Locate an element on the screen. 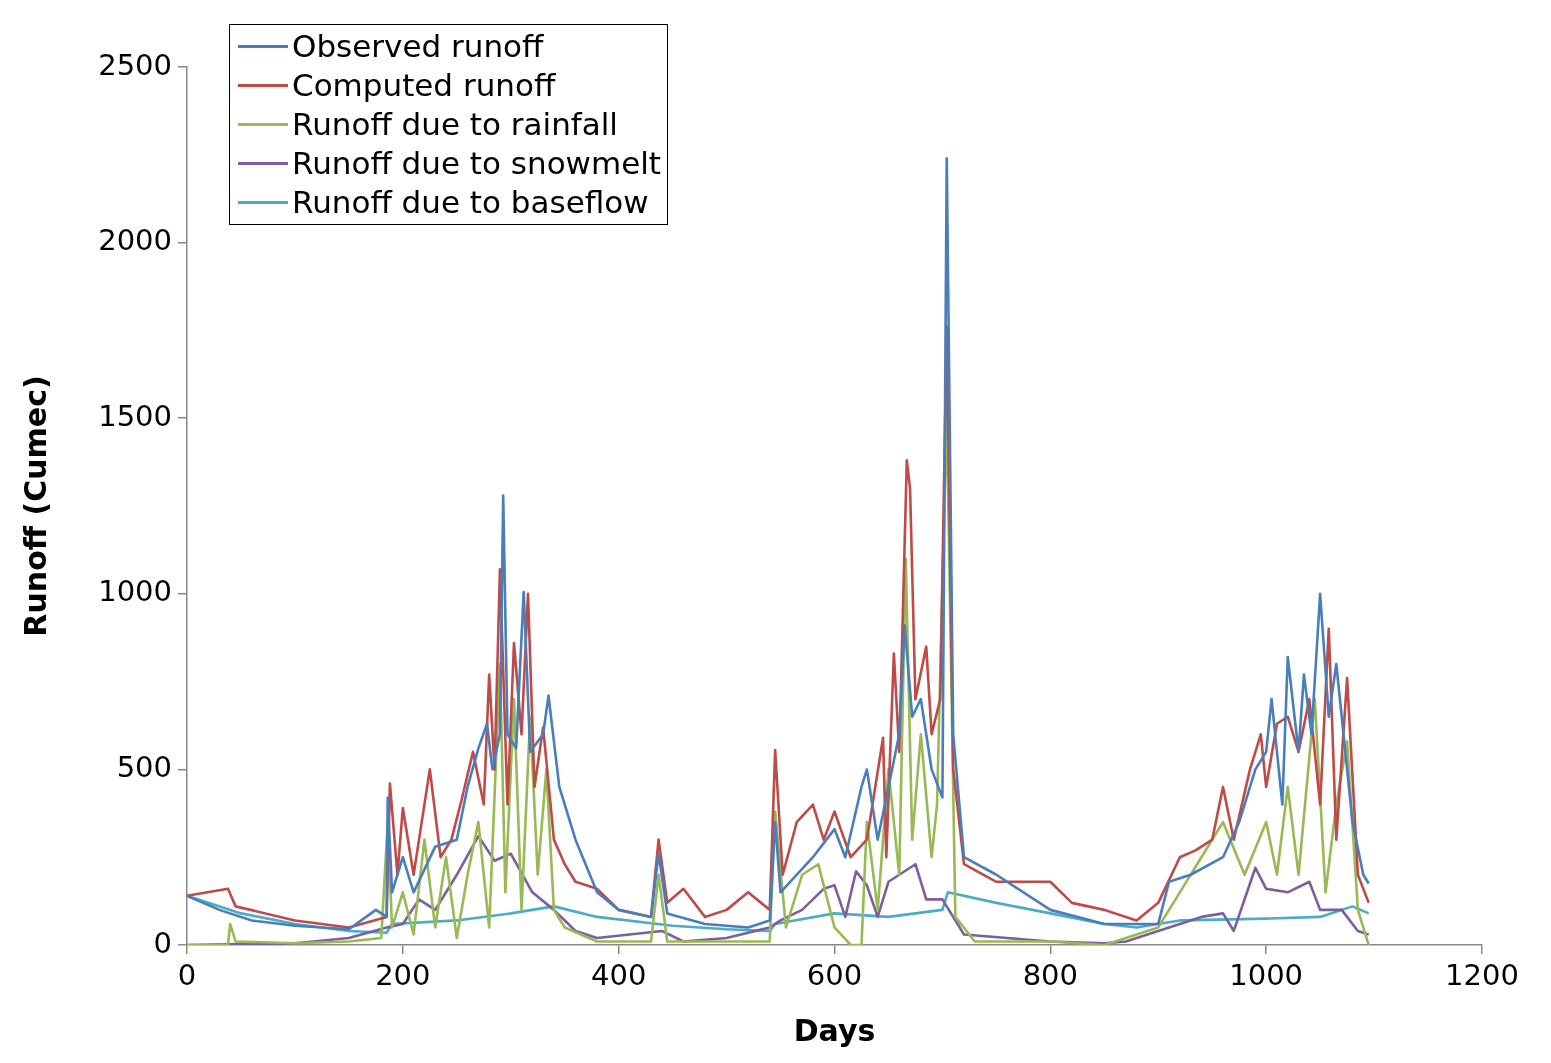  legend-label: Runoff due to snowmelt is located at coordinates (477, 163).